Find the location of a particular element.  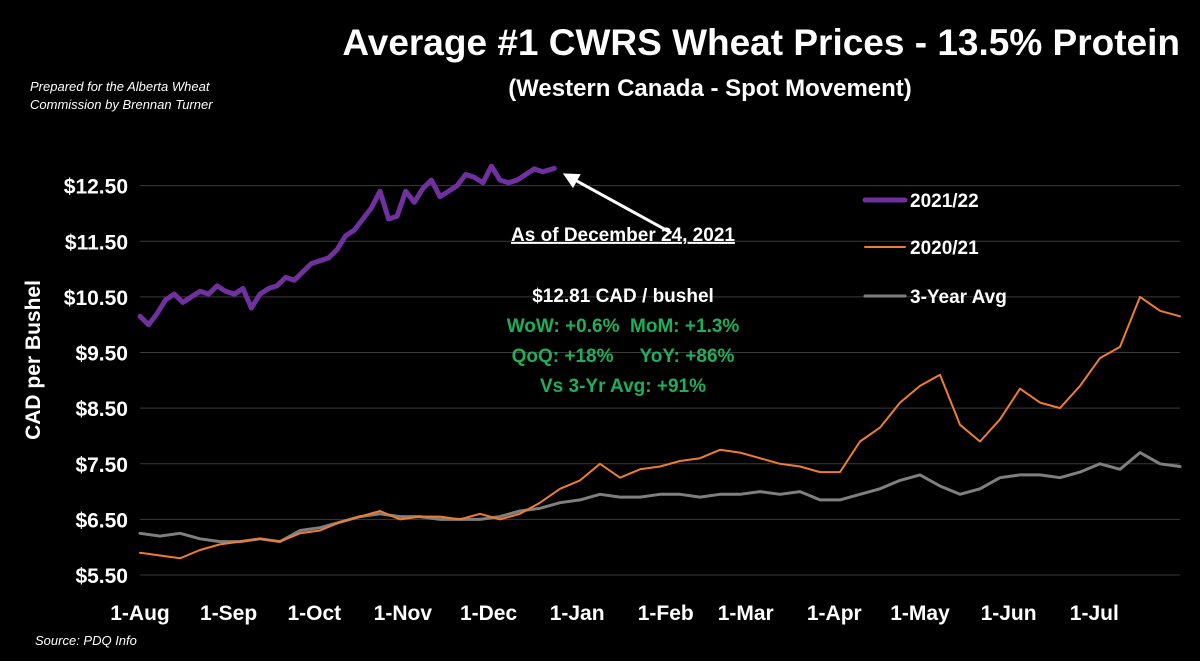

source-note: Source: PDQ Info is located at coordinates (86, 640).